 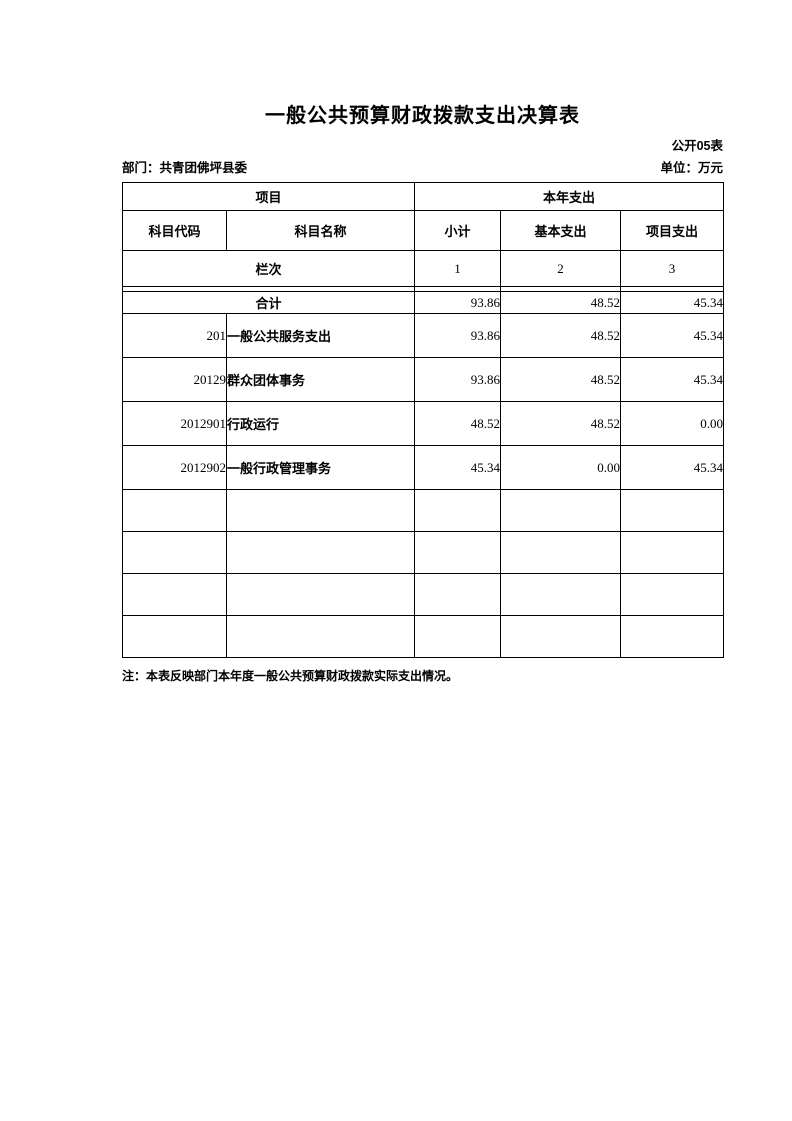 What do you see at coordinates (320, 379) in the screenshot?
I see `subject-name-cell: 群众团体事务` at bounding box center [320, 379].